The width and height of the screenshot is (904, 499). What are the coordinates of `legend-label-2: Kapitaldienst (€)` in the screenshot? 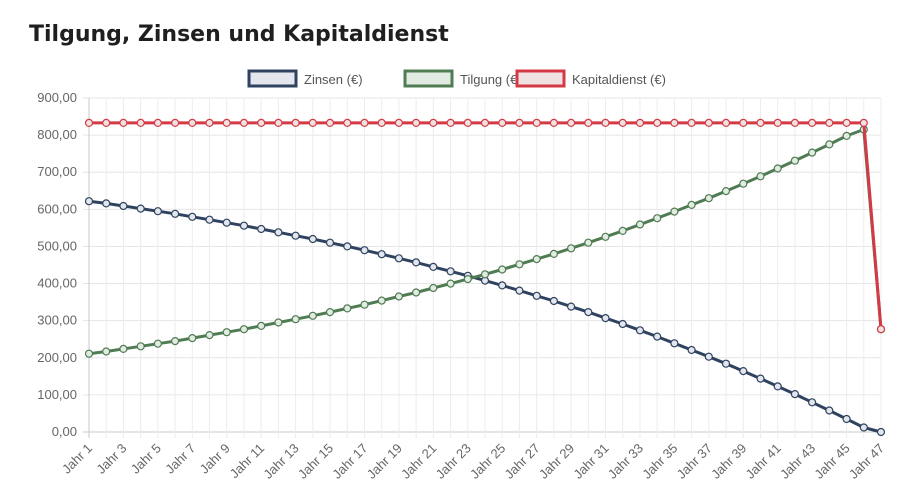 It's located at (619, 79).